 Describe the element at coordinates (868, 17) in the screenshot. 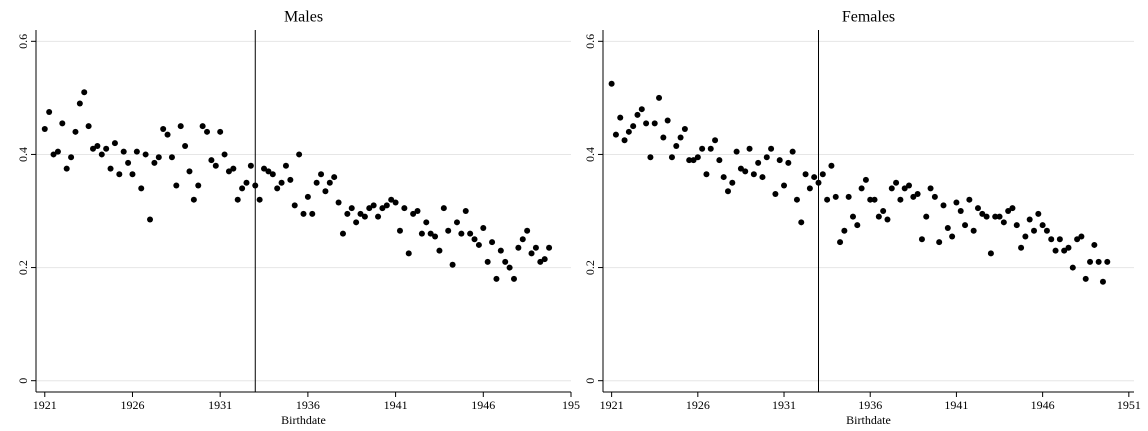

I see `chart-title: Females` at that location.